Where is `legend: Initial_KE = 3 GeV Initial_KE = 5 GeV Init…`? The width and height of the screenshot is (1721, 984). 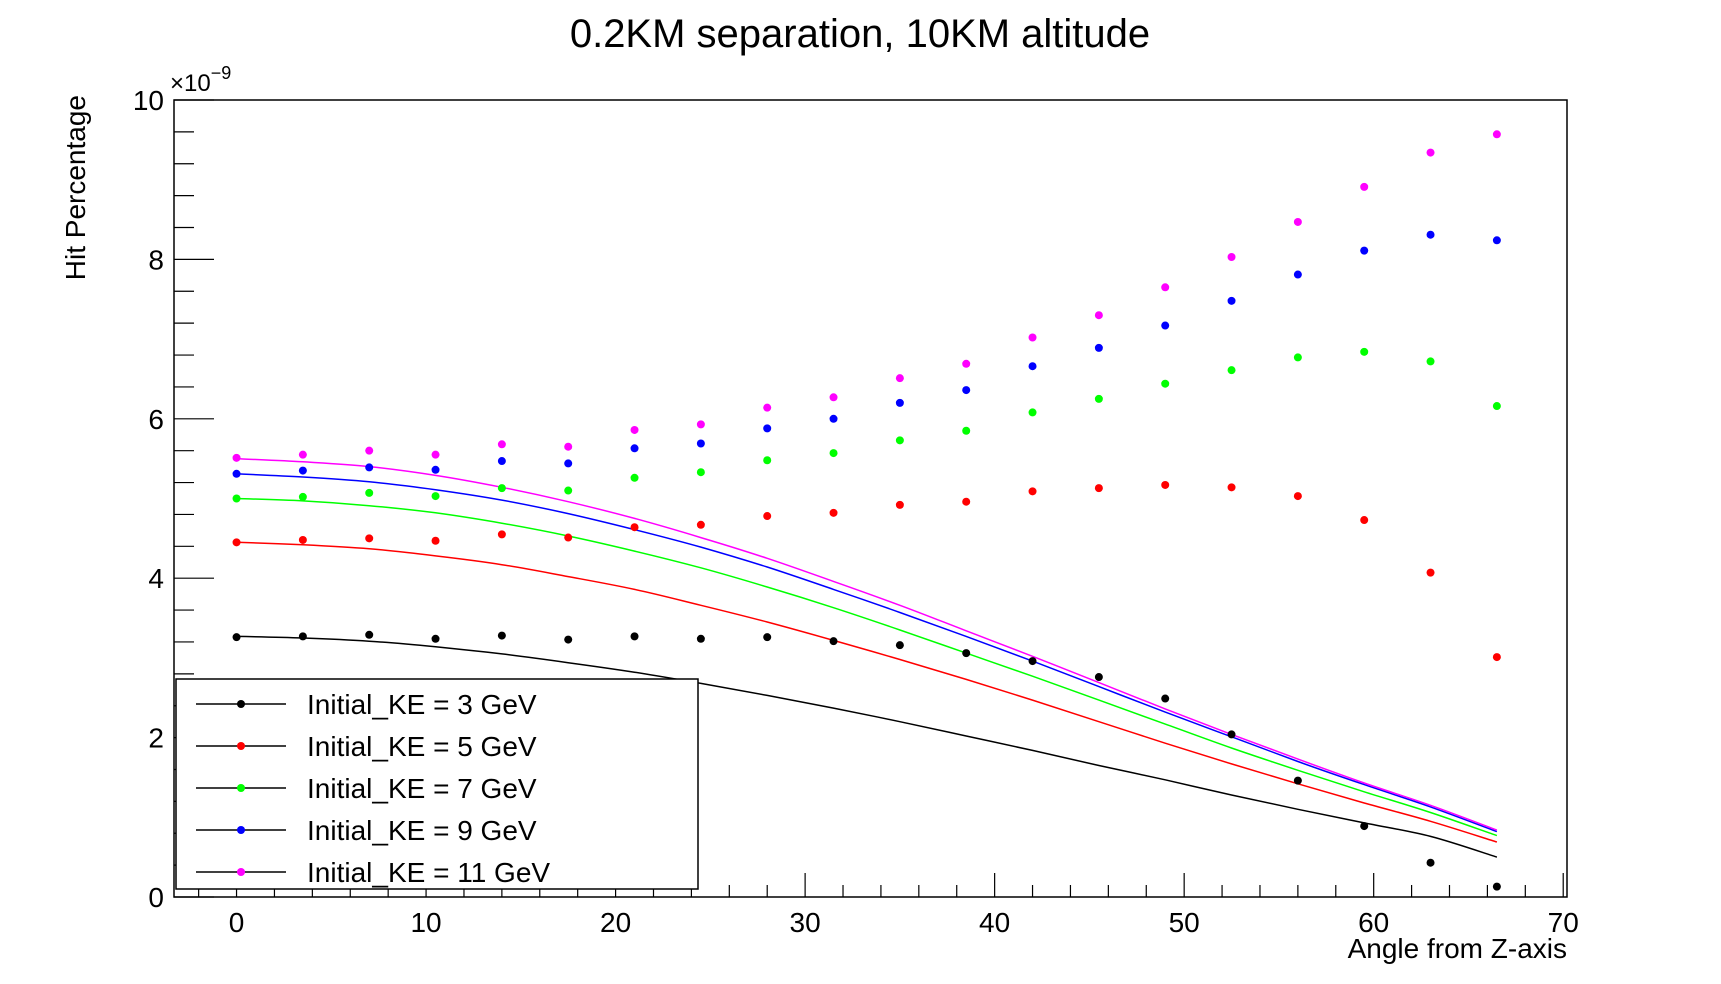 legend: Initial_KE = 3 GeV Initial_KE = 5 GeV Init… is located at coordinates (437, 784).